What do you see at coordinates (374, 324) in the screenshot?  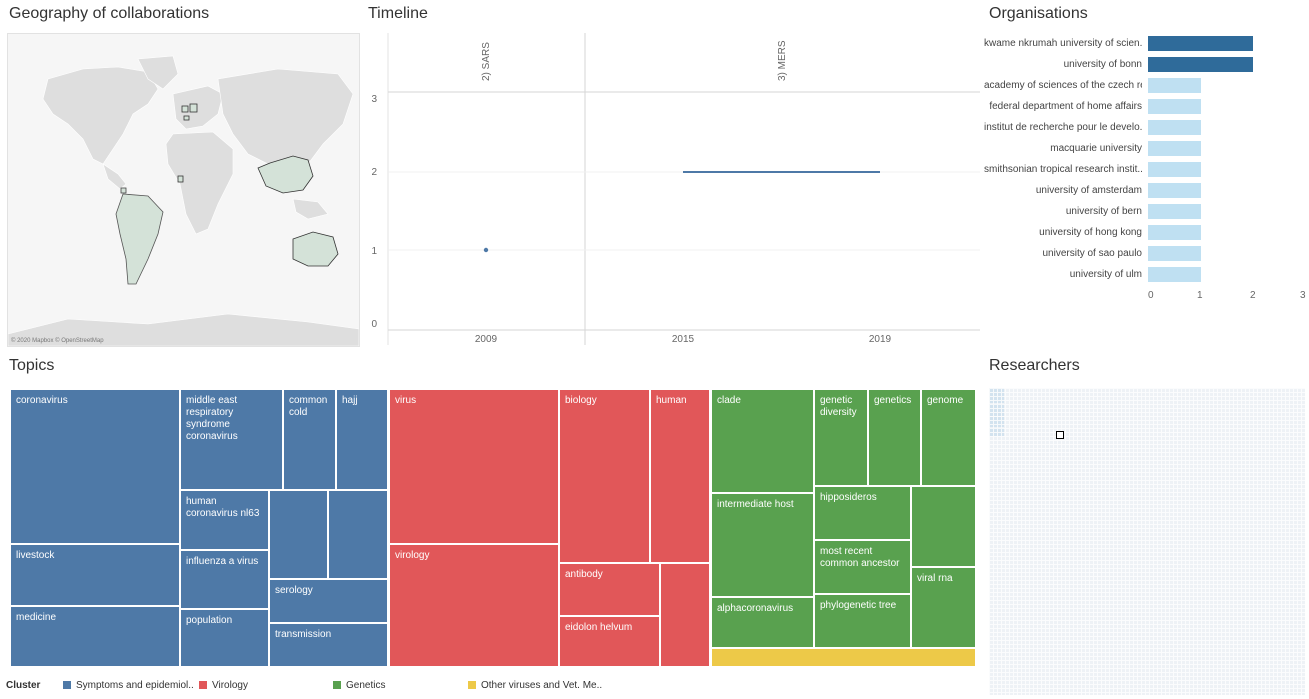 I see `y-tick-0: 0` at bounding box center [374, 324].